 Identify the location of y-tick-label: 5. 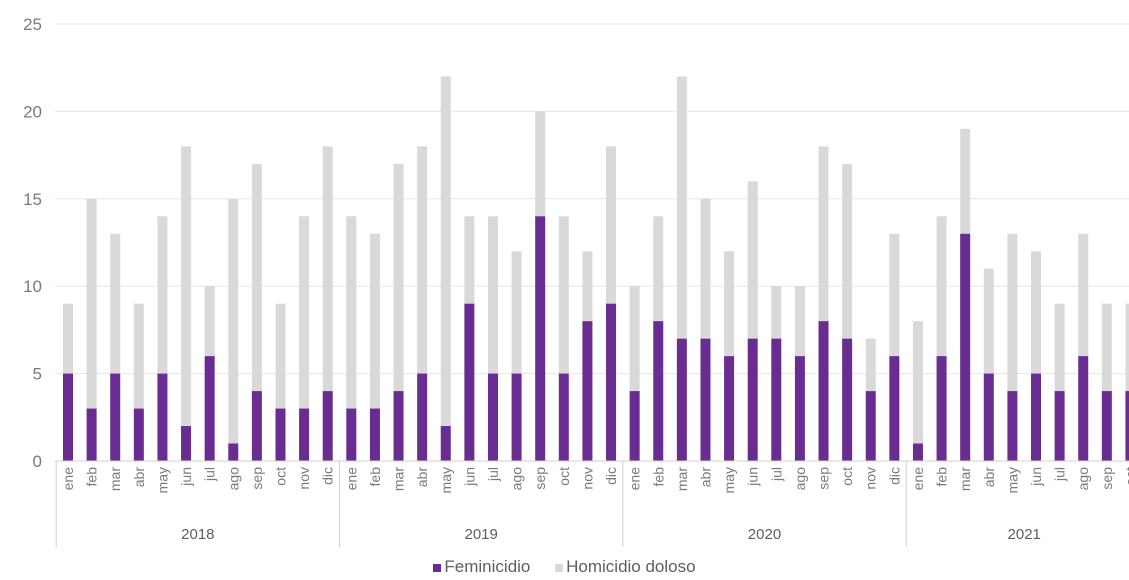
(37, 374).